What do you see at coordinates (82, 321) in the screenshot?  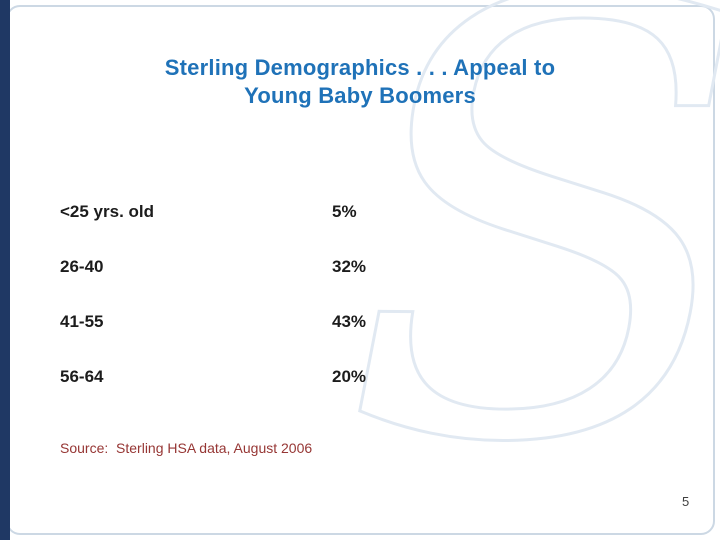 I see `row-label: 41-55` at bounding box center [82, 321].